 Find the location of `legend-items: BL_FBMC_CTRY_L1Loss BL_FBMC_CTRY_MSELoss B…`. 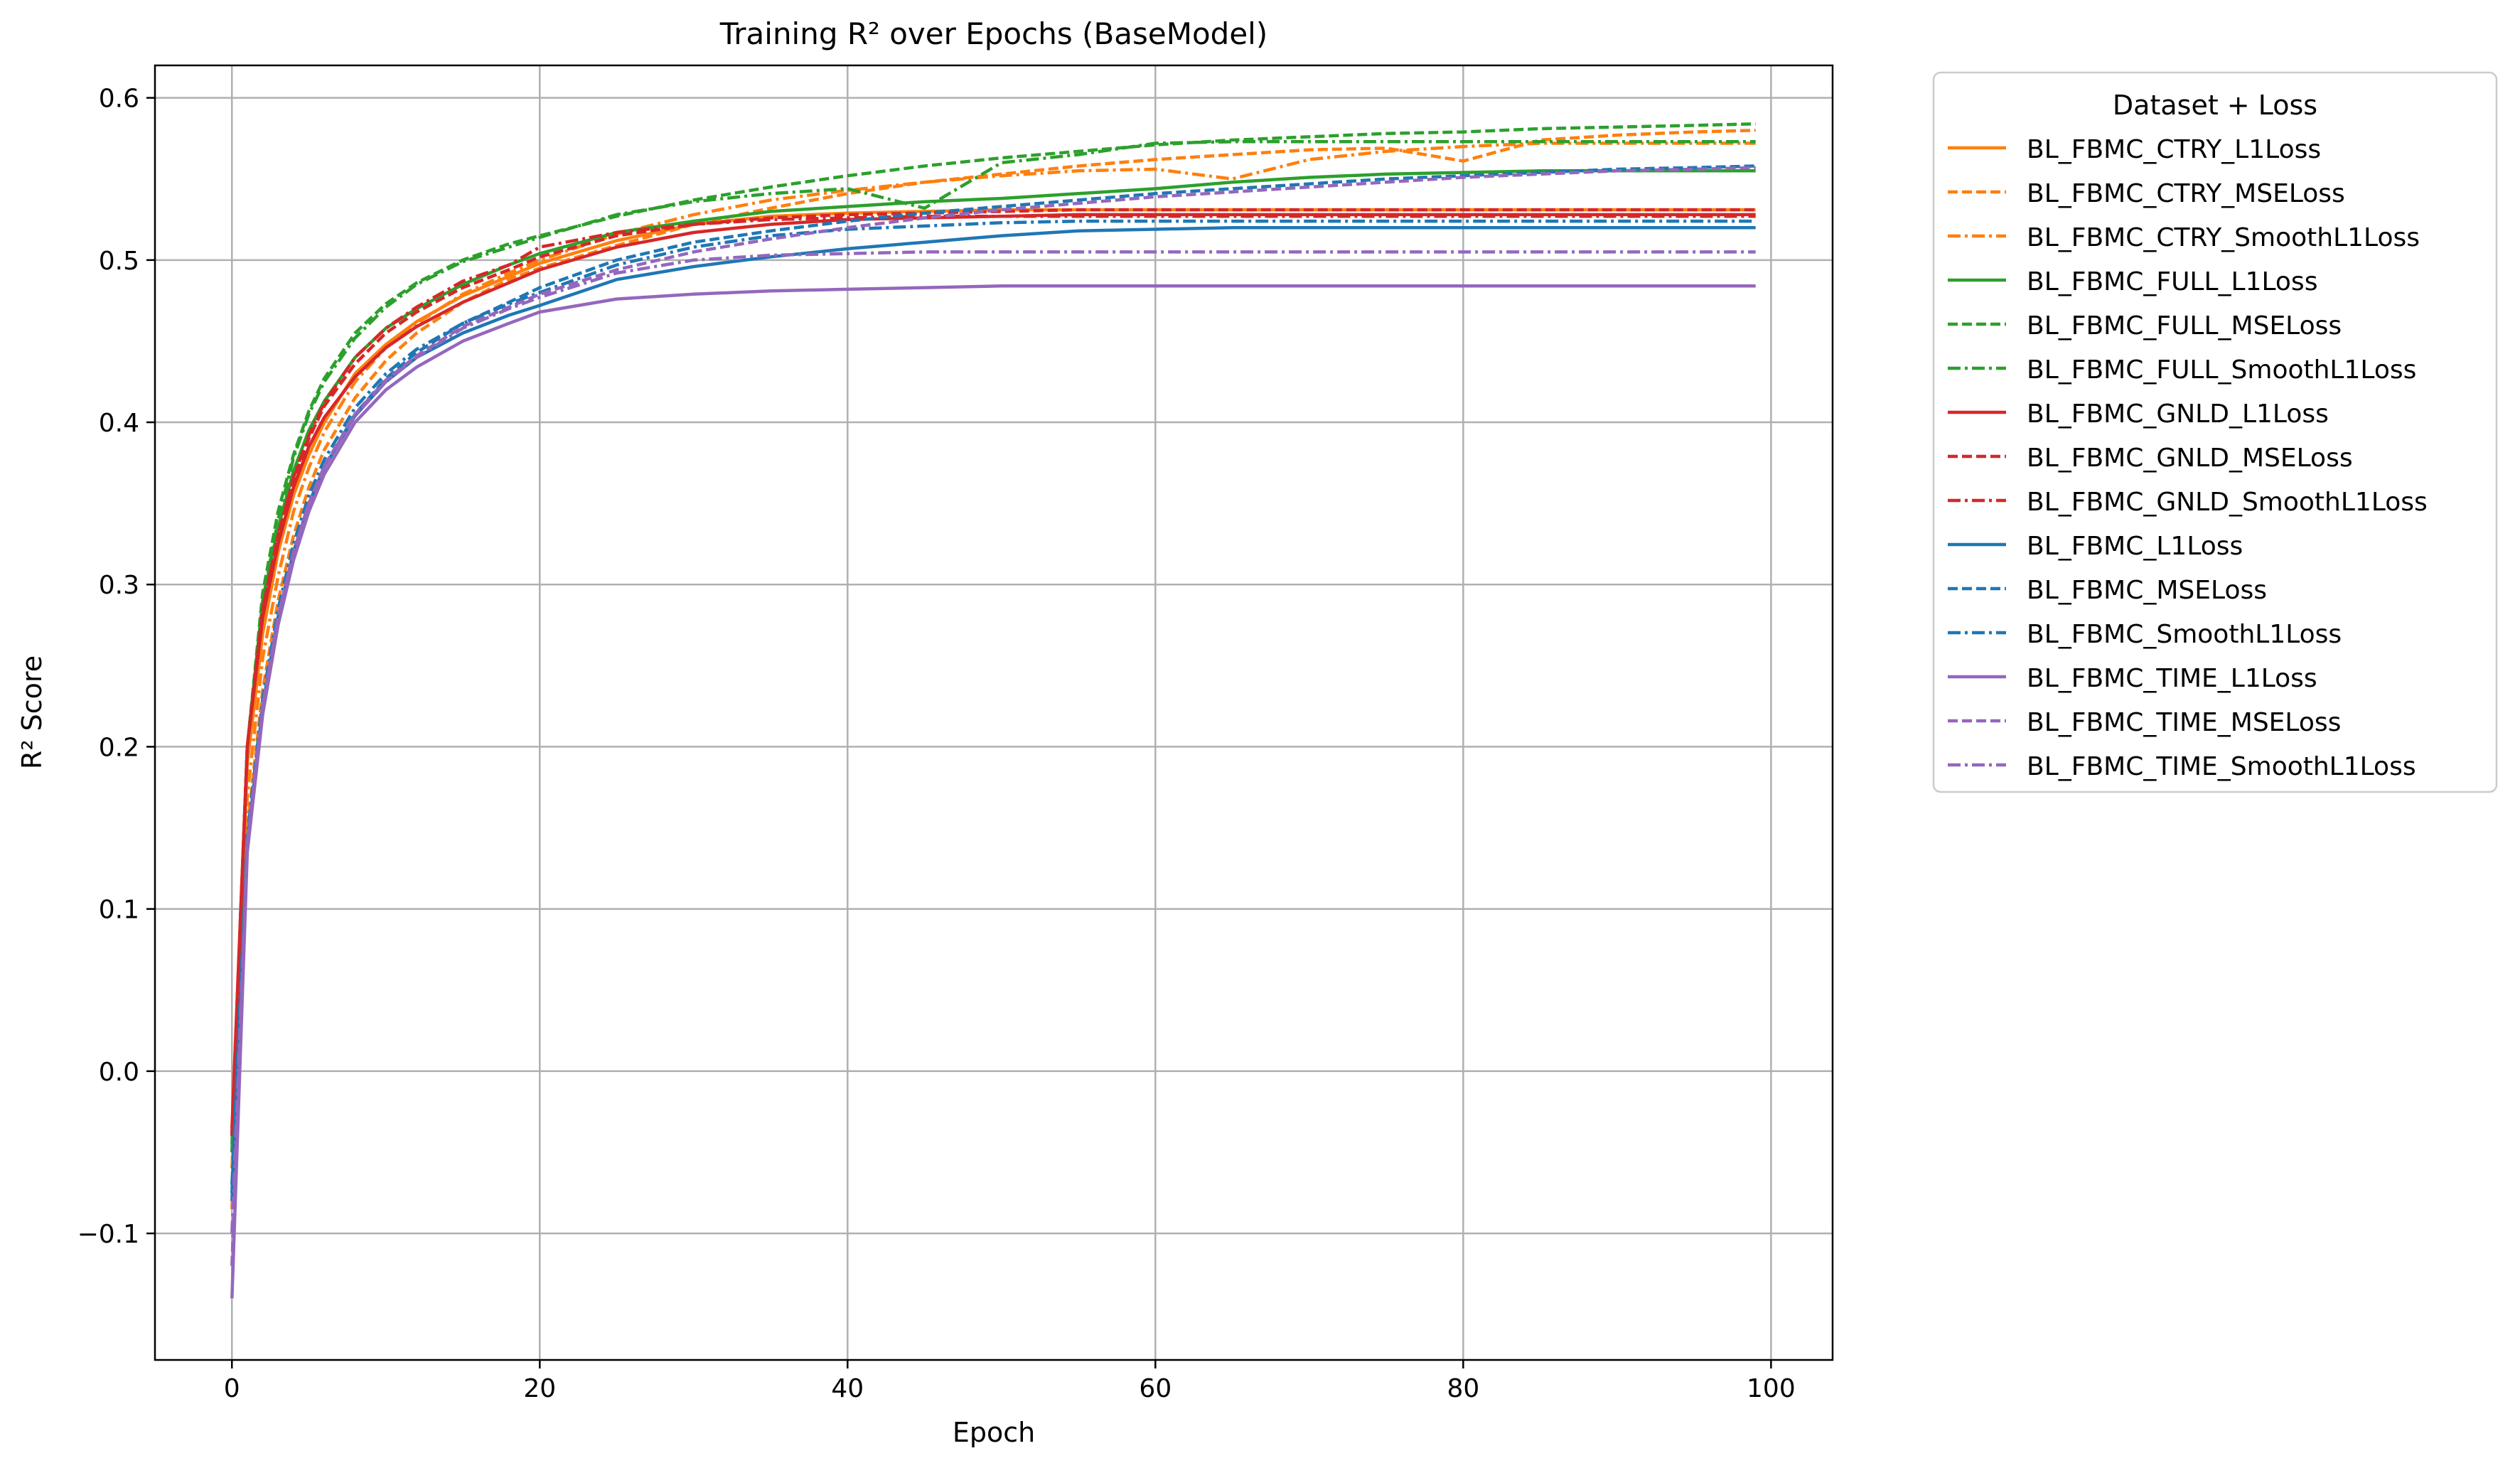

legend-items: BL_FBMC_CTRY_L1Loss BL_FBMC_CTRY_MSELoss B… is located at coordinates (2188, 458).